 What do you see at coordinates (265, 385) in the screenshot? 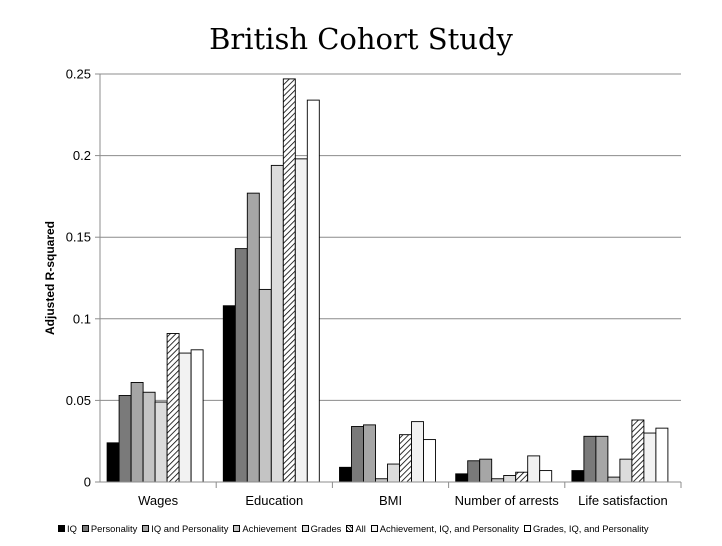
I see `bar-education-achievement` at bounding box center [265, 385].